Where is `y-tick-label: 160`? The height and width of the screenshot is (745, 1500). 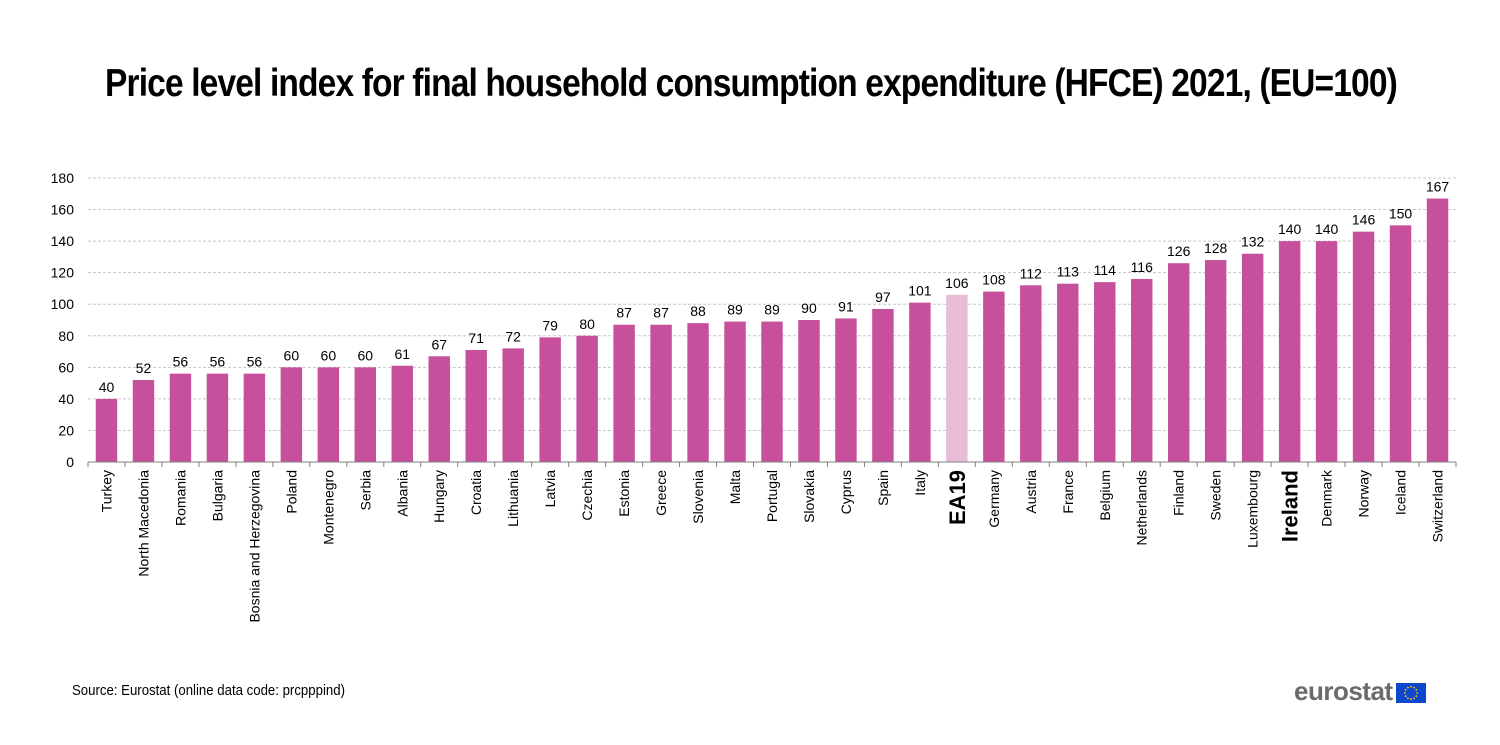 y-tick-label: 160 is located at coordinates (63, 210).